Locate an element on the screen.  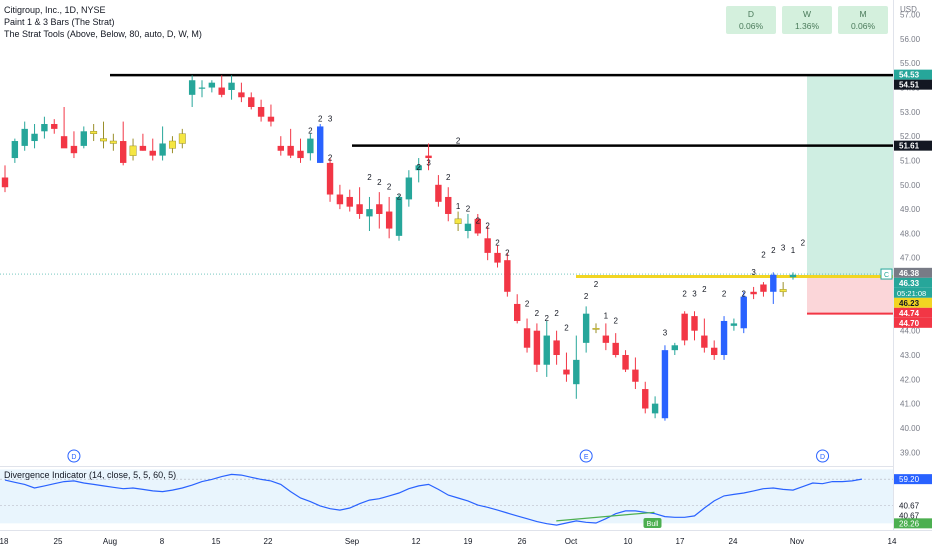
y-tick-label: 52.00 is located at coordinates (910, 136).